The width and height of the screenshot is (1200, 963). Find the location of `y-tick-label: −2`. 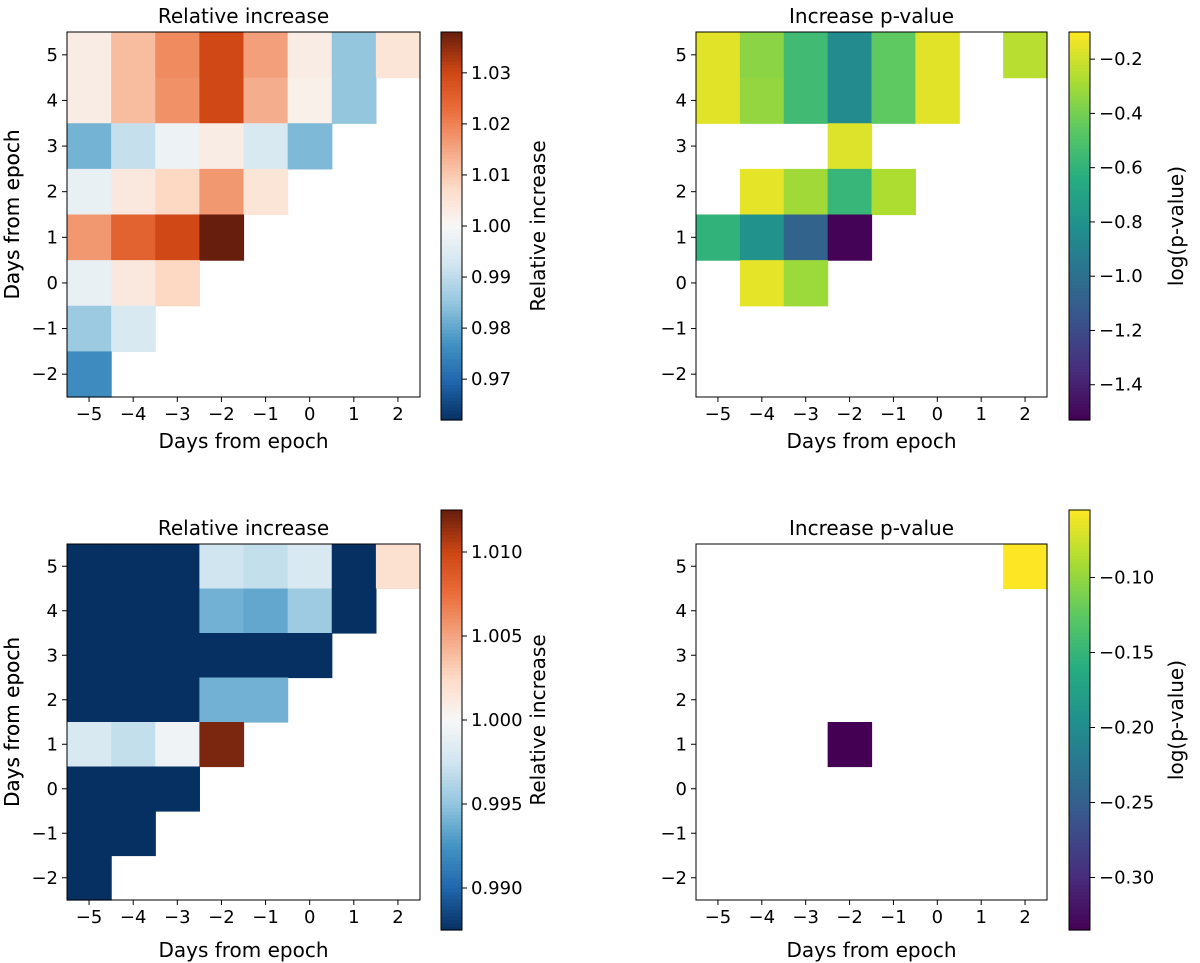

y-tick-label: −2 is located at coordinates (673, 878).